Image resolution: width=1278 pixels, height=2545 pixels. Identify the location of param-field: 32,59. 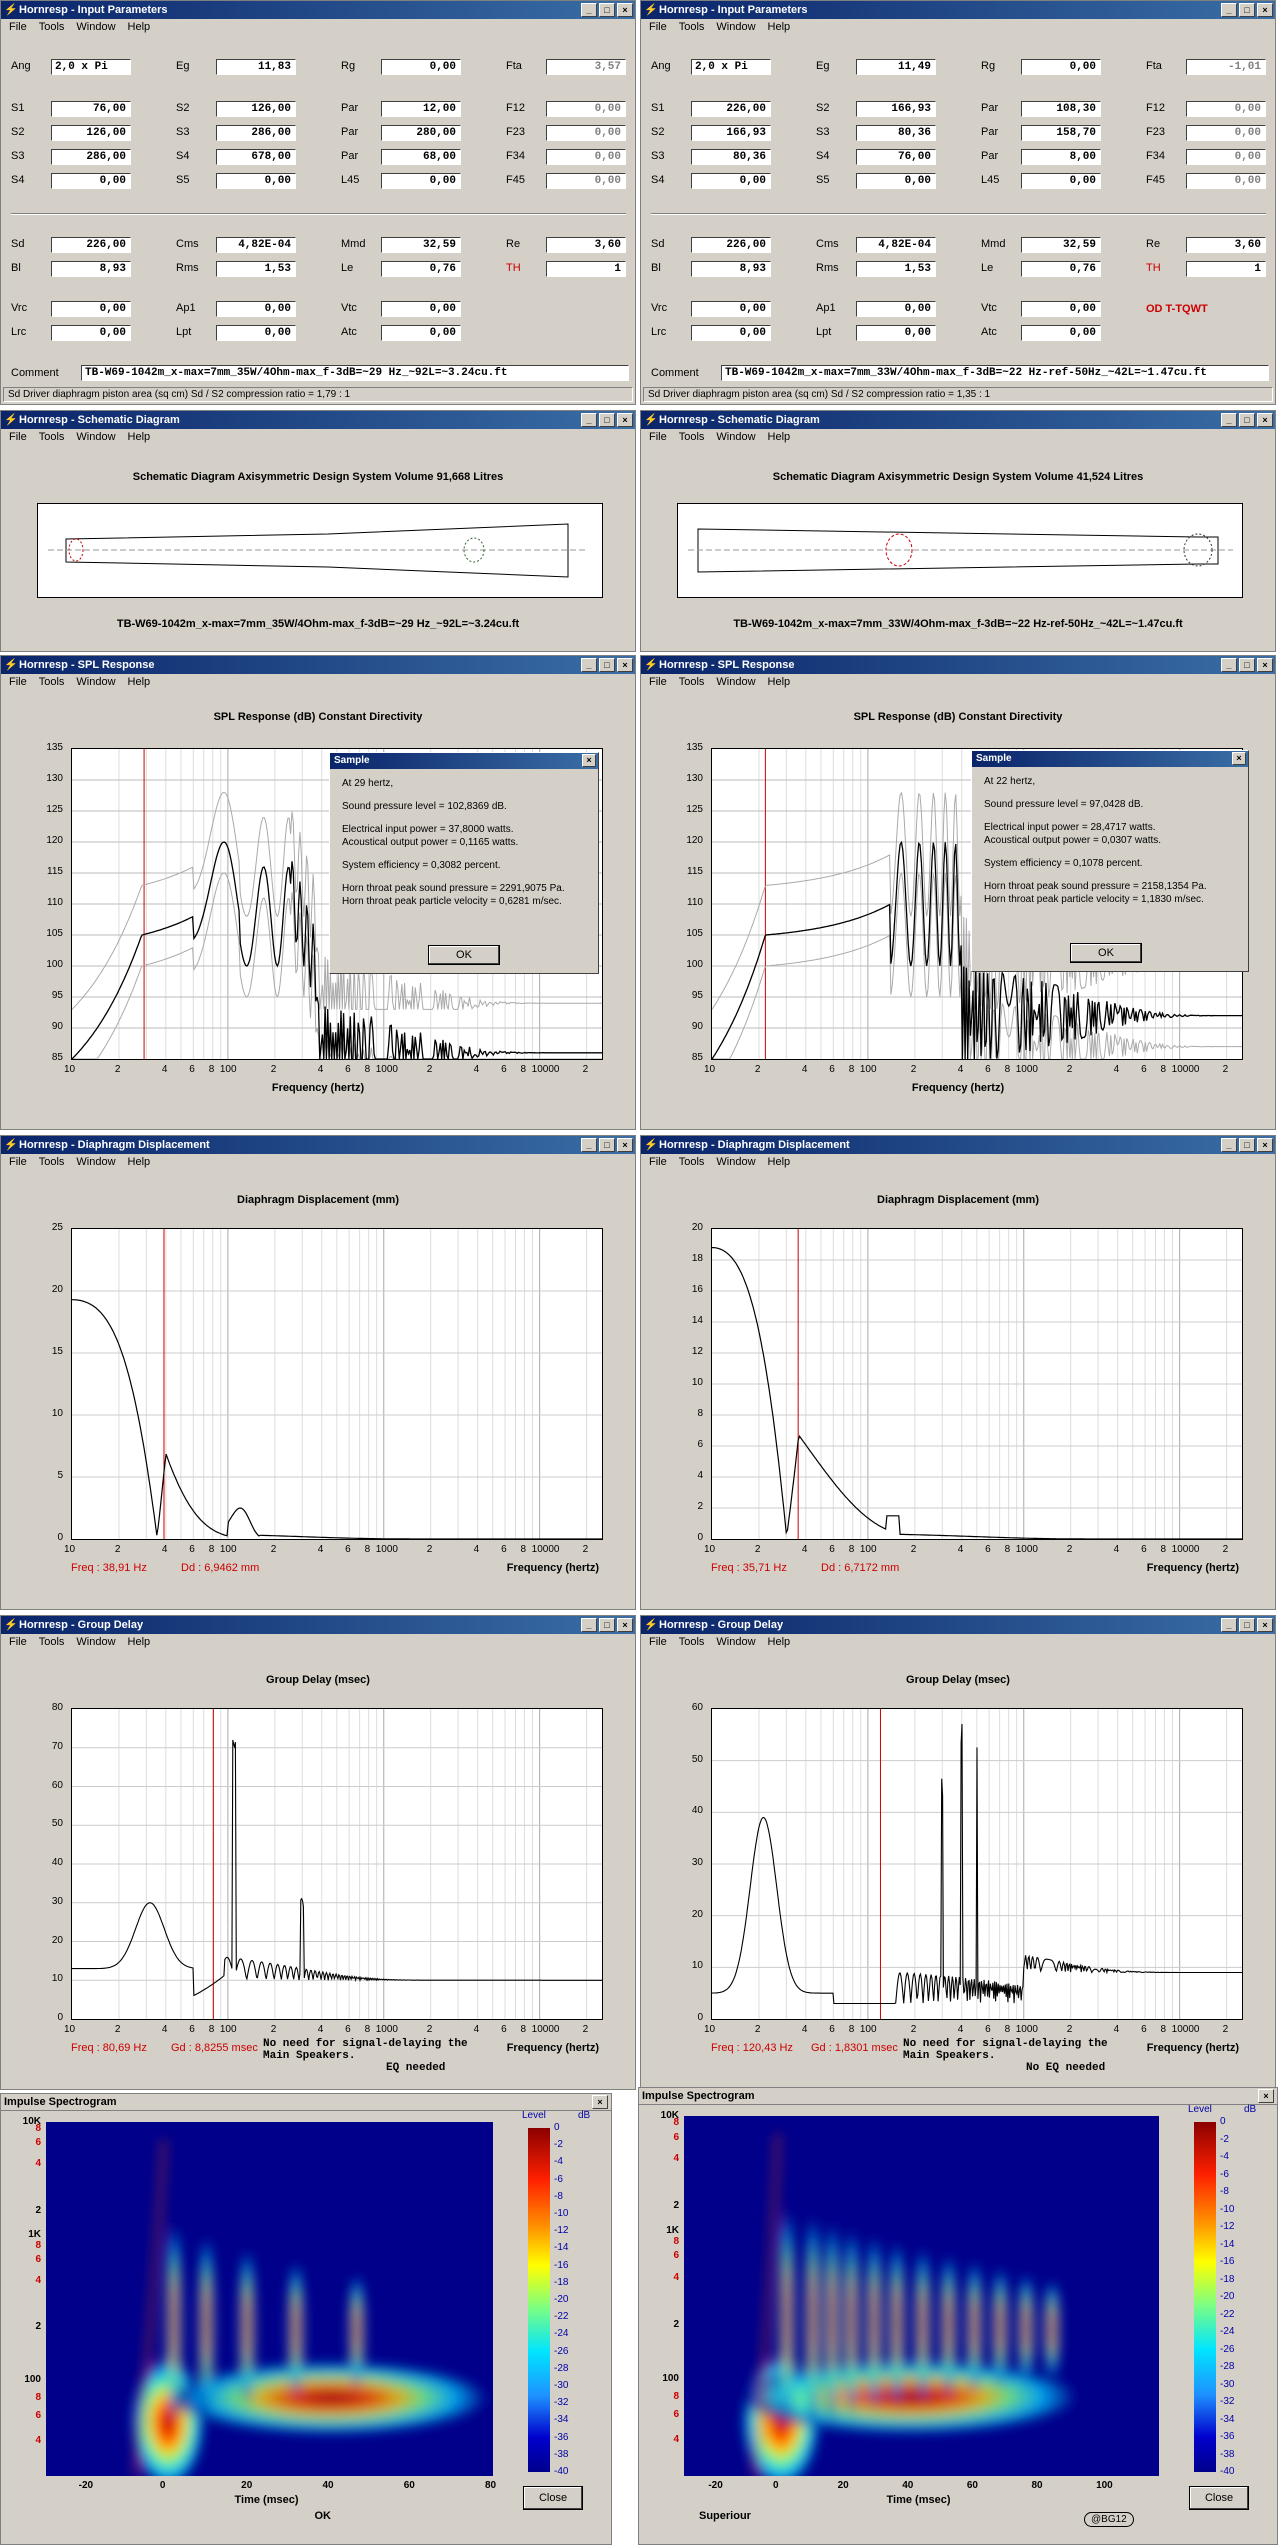
(421, 245).